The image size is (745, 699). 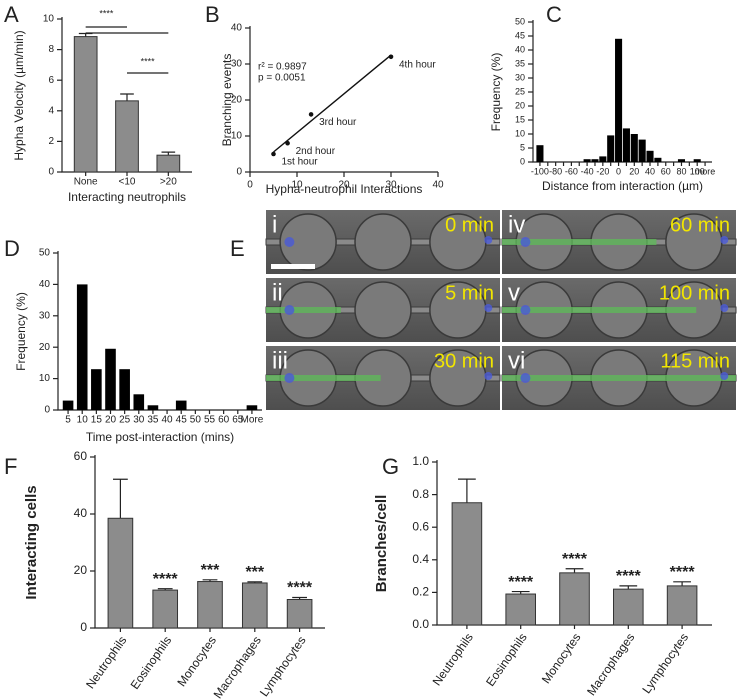 What do you see at coordinates (51, 49) in the screenshot?
I see `y-tick-label: 8` at bounding box center [51, 49].